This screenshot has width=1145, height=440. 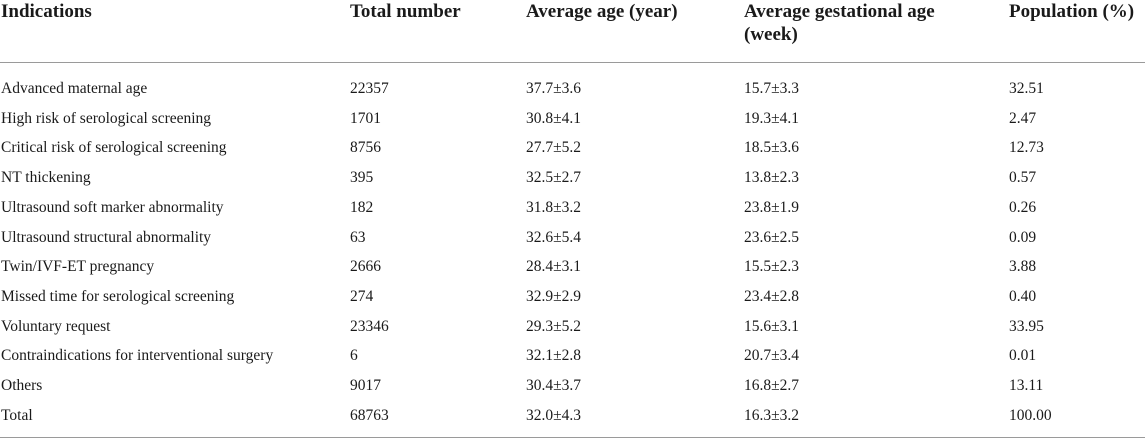 What do you see at coordinates (554, 356) in the screenshot?
I see `average-age-cell: 32.1±2.8` at bounding box center [554, 356].